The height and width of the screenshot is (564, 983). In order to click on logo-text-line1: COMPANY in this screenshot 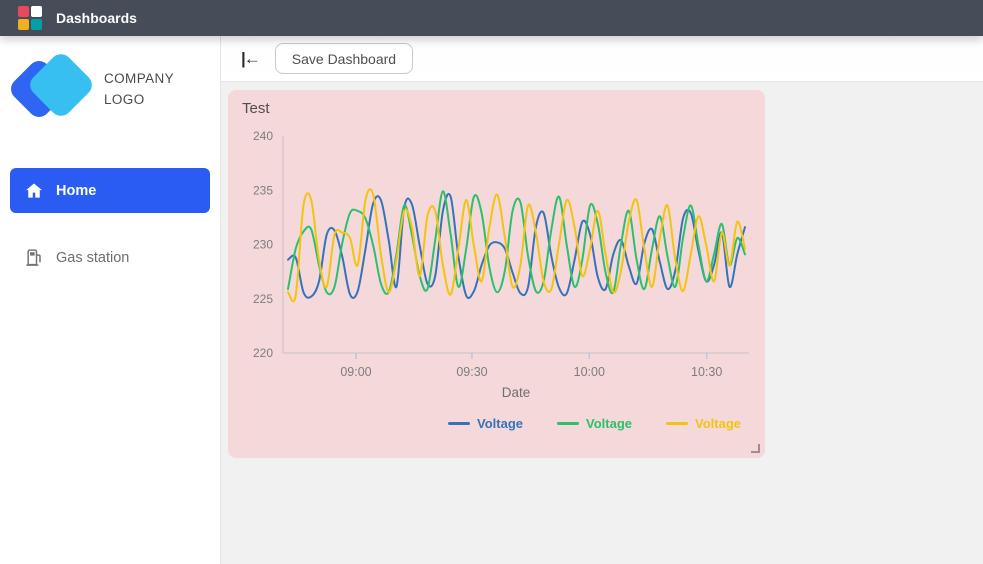, I will do `click(139, 78)`.